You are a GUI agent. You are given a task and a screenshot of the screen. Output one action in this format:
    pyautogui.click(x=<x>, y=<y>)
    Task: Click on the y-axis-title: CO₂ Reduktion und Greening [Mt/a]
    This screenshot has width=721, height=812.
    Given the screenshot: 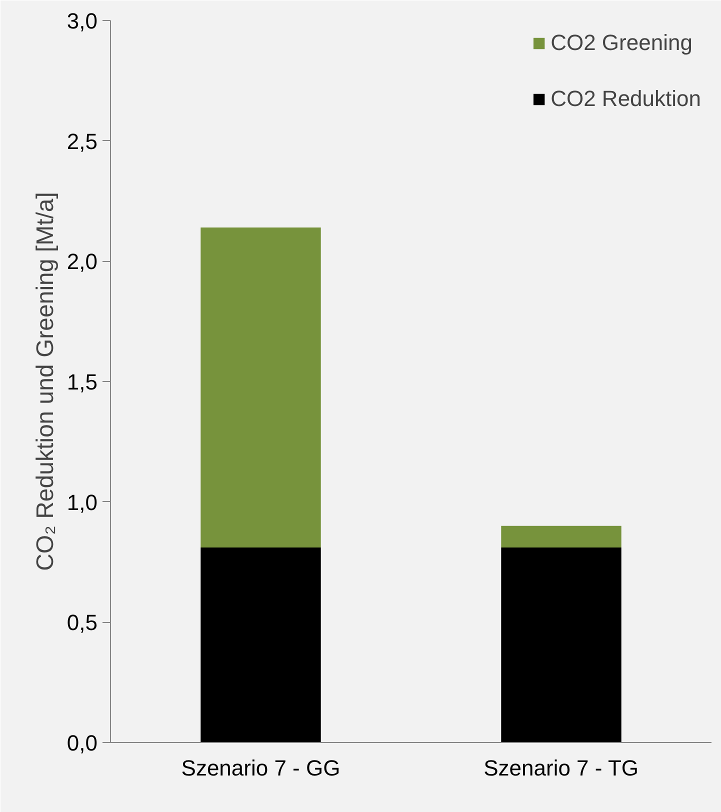 What is the action you would take?
    pyautogui.click(x=45, y=381)
    